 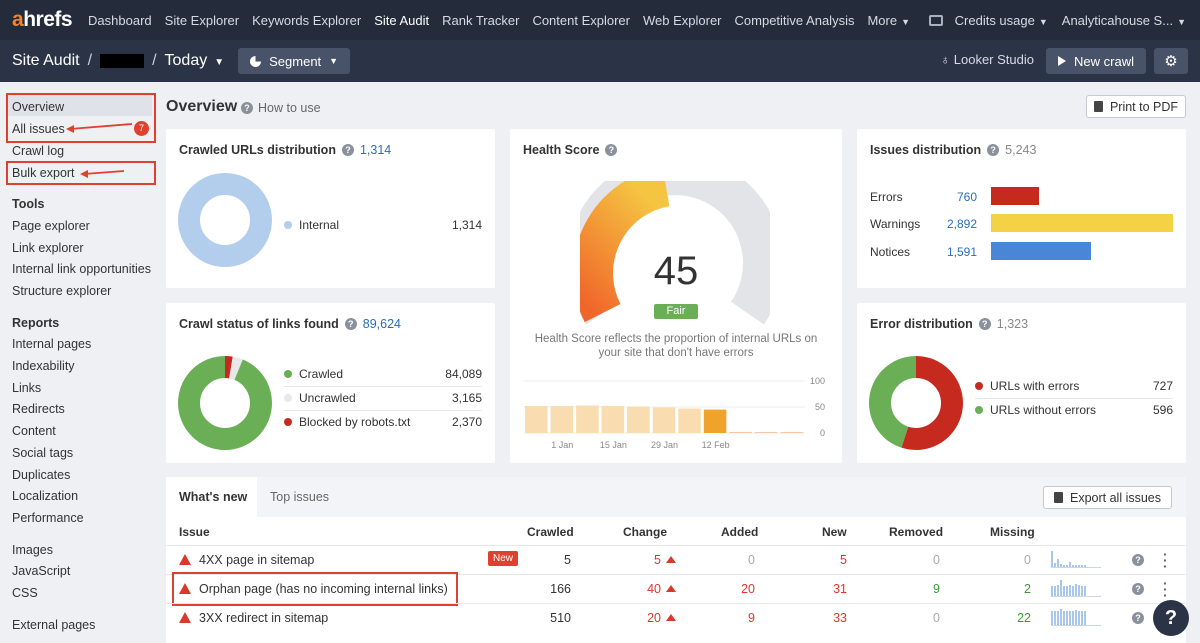 I want to click on tab-whats-new: What's new, so click(x=213, y=497).